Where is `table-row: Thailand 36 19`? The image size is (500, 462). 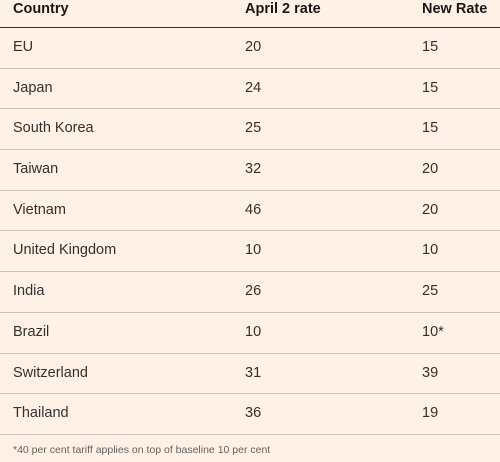 table-row: Thailand 36 19 is located at coordinates (250, 414).